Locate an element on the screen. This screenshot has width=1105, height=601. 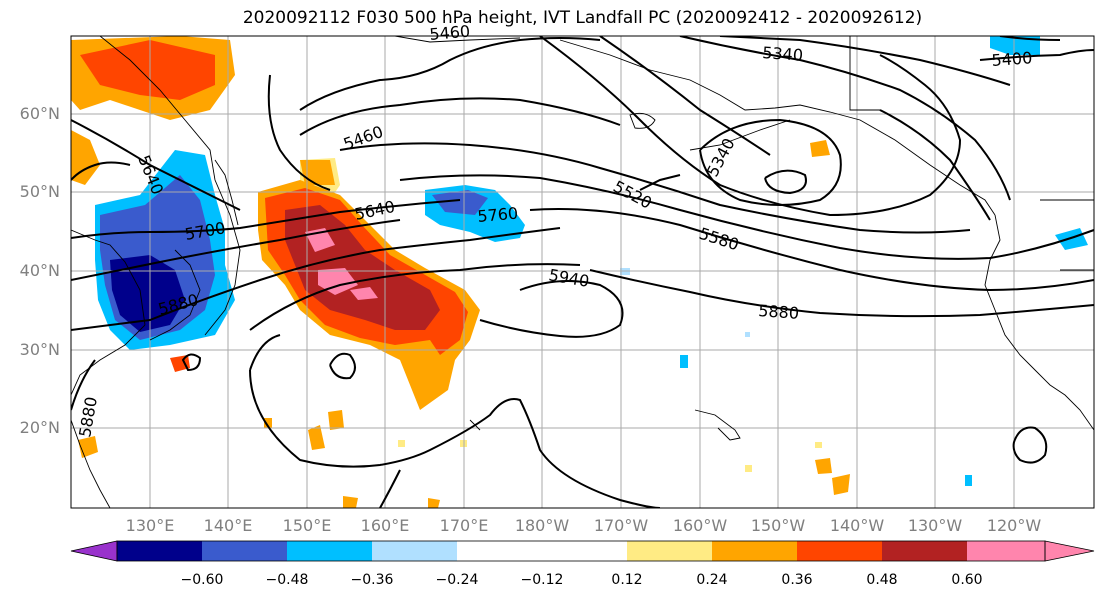
colorbar-tick: 0.48 is located at coordinates (882, 580).